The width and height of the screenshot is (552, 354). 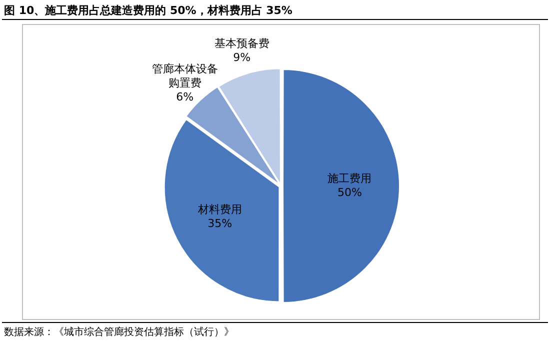 I want to click on slice-label: 材料费用, so click(x=219, y=209).